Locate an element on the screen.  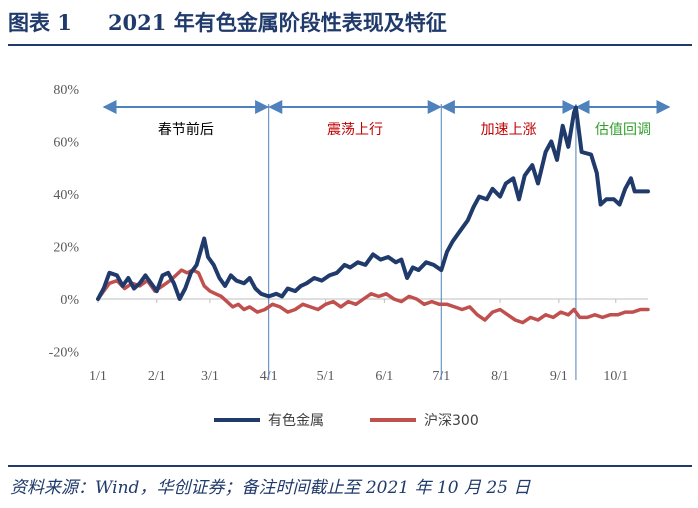
y-tick-label: -20% is located at coordinates (64, 353).